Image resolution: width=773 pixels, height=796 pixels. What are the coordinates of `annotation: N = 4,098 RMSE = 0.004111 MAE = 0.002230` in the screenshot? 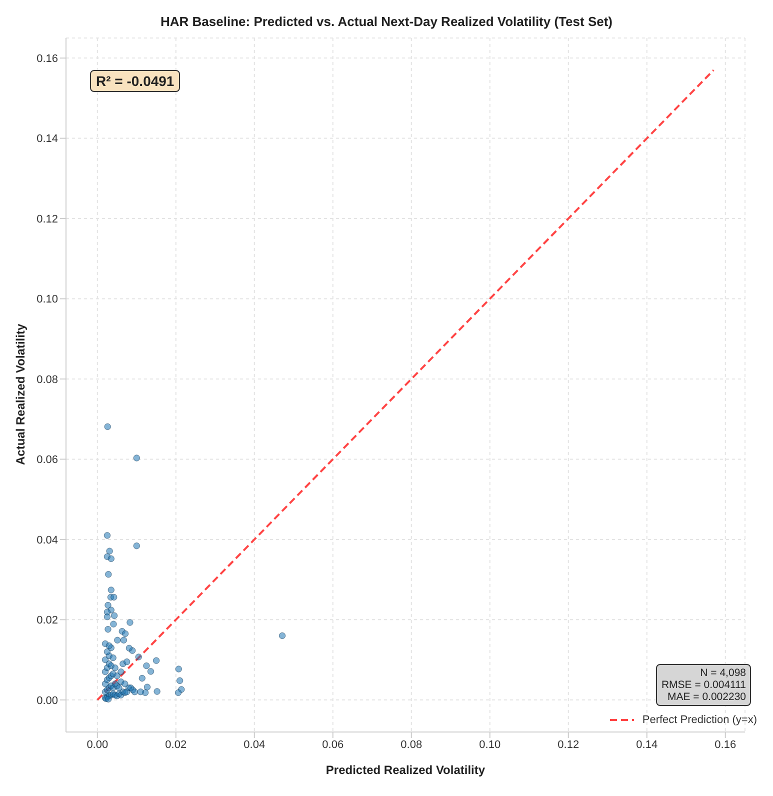 It's located at (703, 685).